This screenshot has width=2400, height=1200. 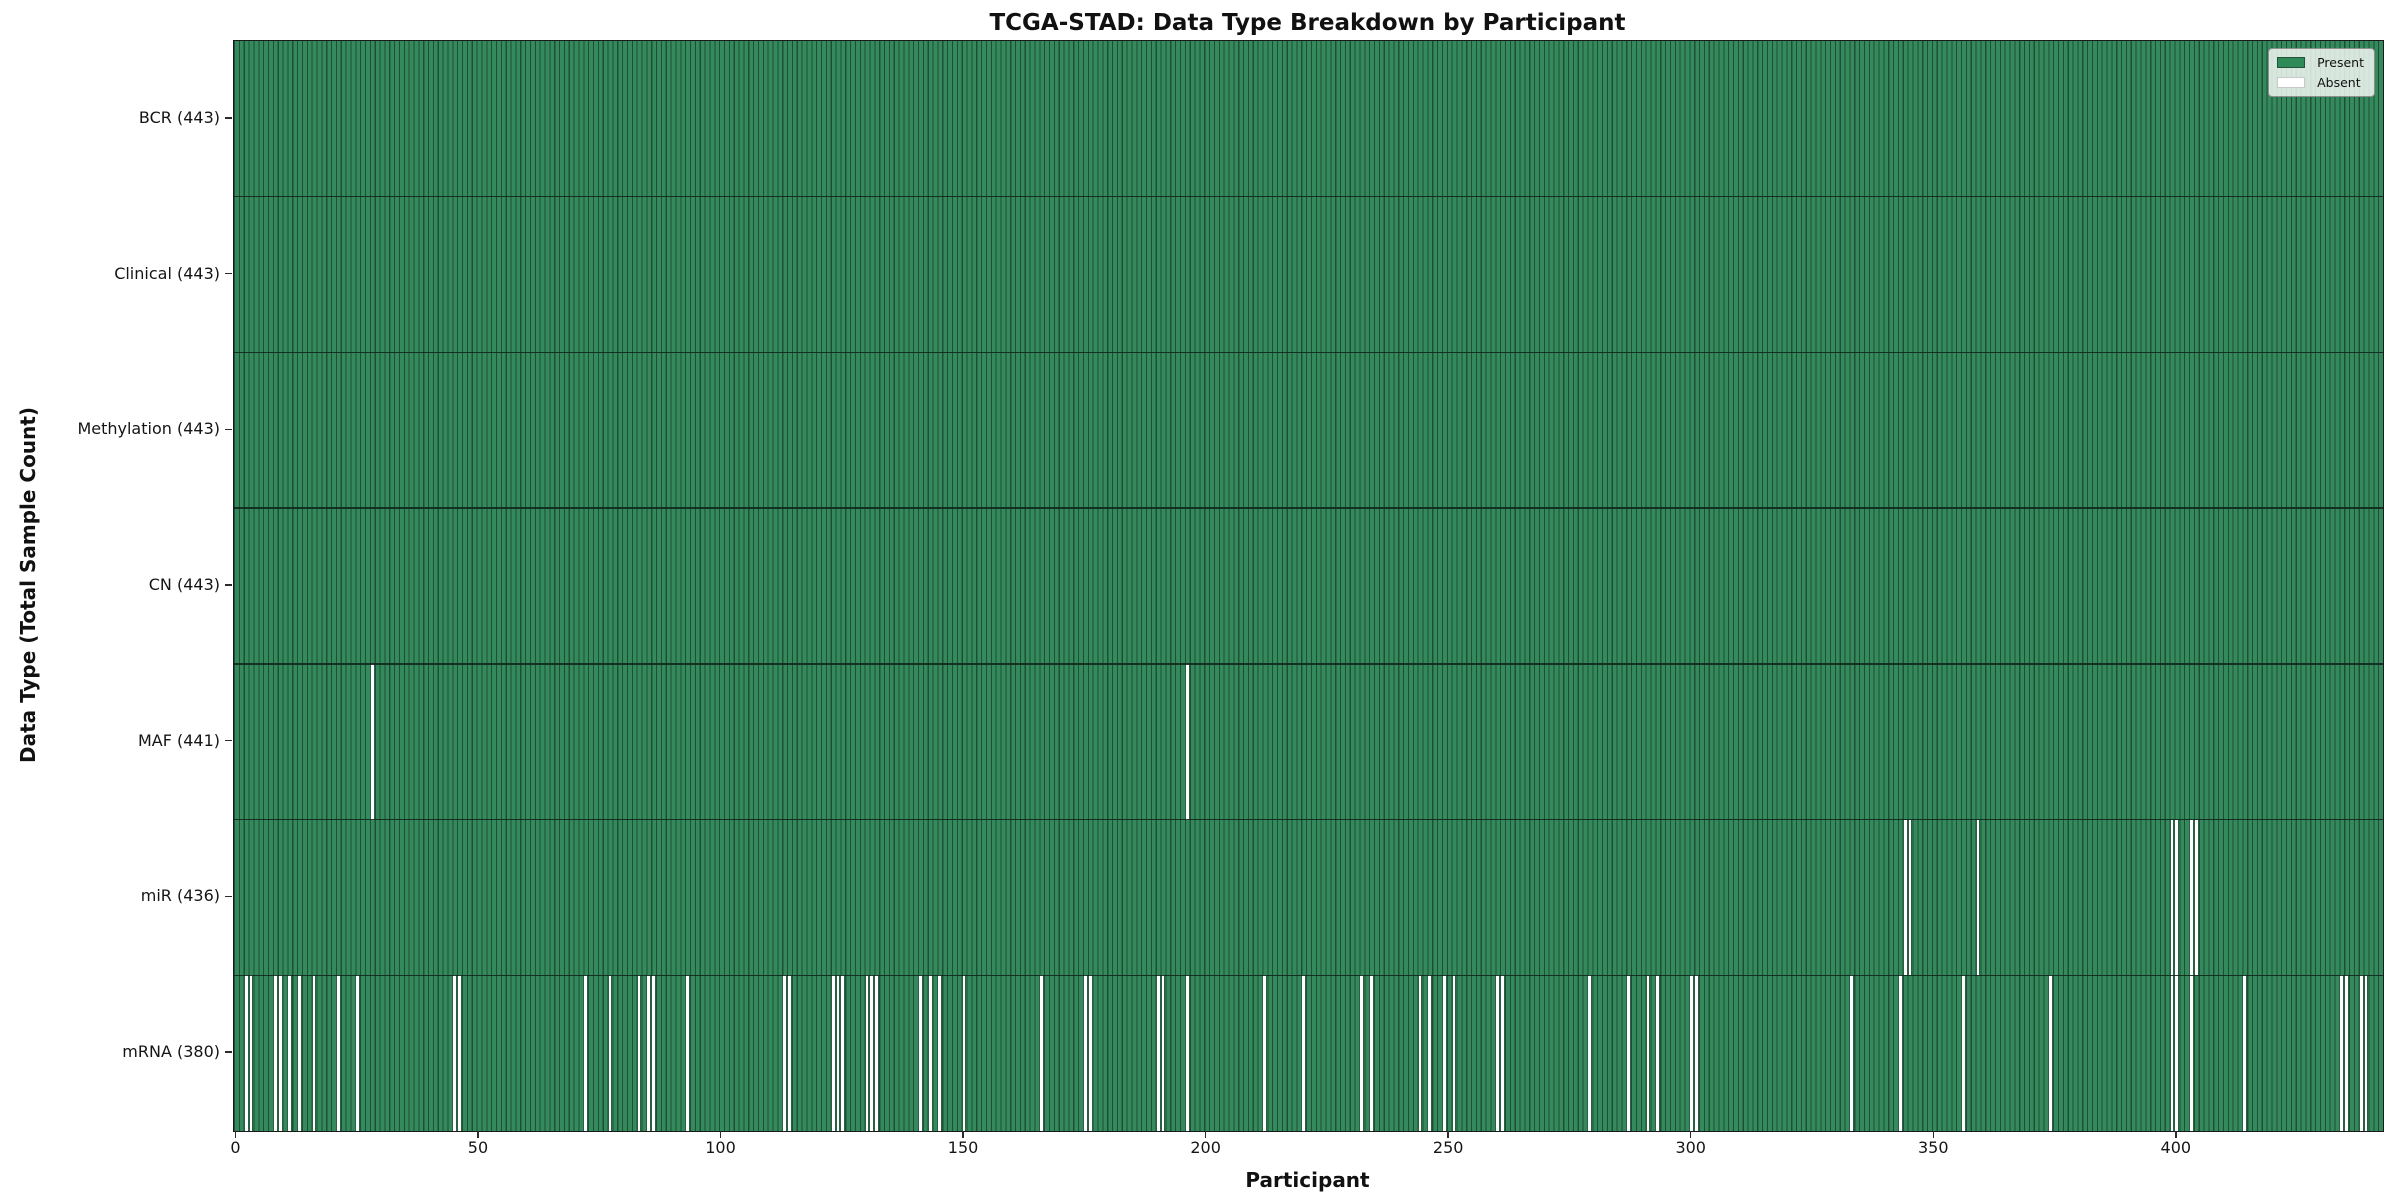 I want to click on y-tick-label-methylation: Methylation (443), so click(x=148, y=429).